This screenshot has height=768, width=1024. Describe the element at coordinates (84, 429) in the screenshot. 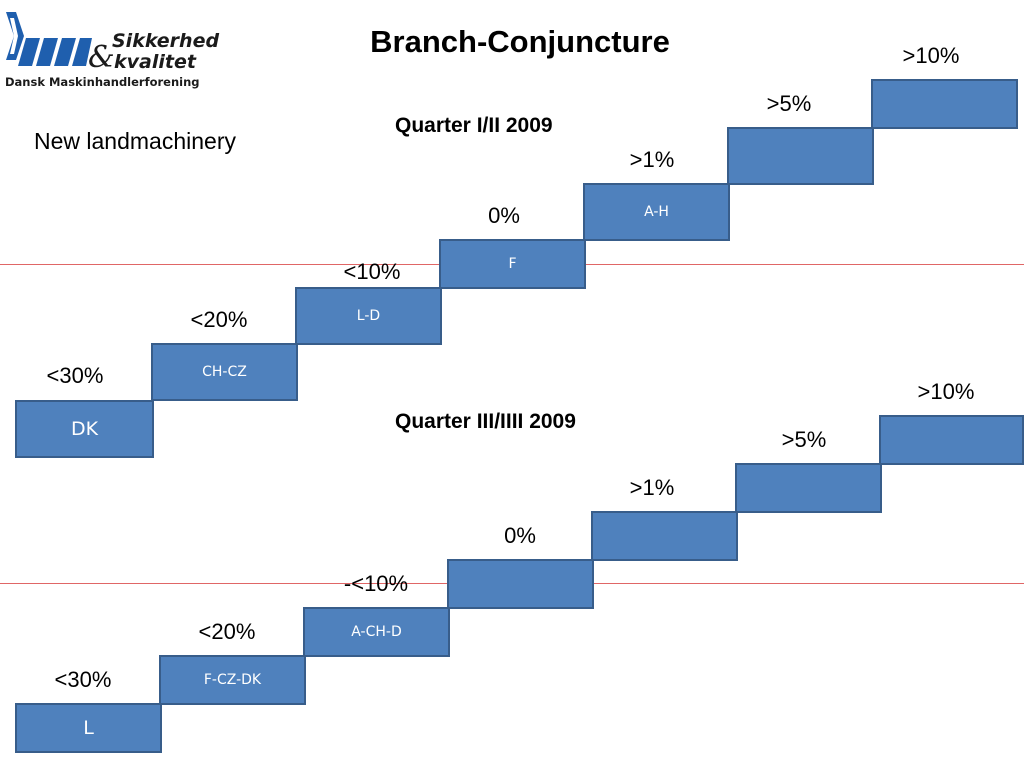

I see `step-q1-1: DK` at that location.